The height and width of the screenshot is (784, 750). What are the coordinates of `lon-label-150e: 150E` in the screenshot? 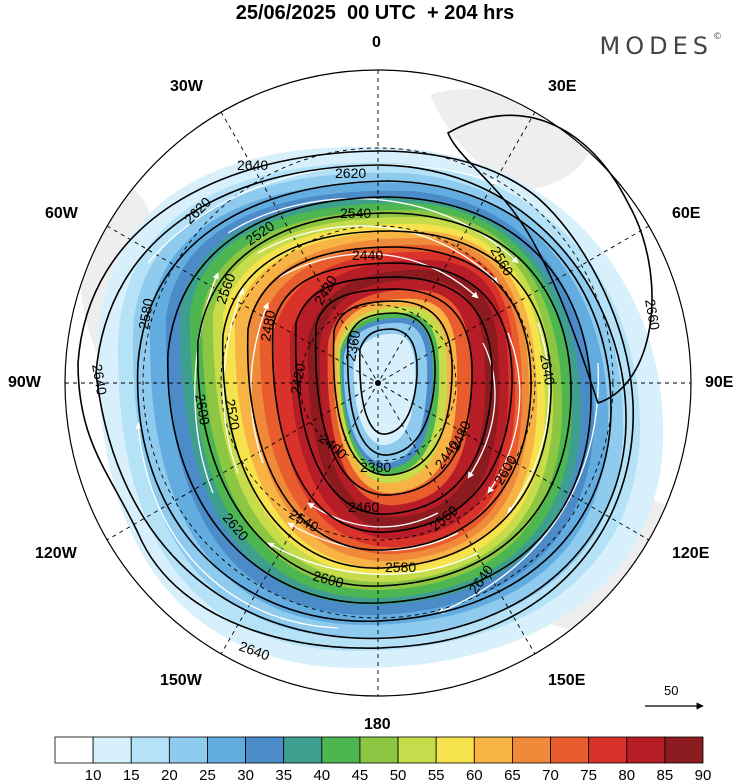 It's located at (567, 680).